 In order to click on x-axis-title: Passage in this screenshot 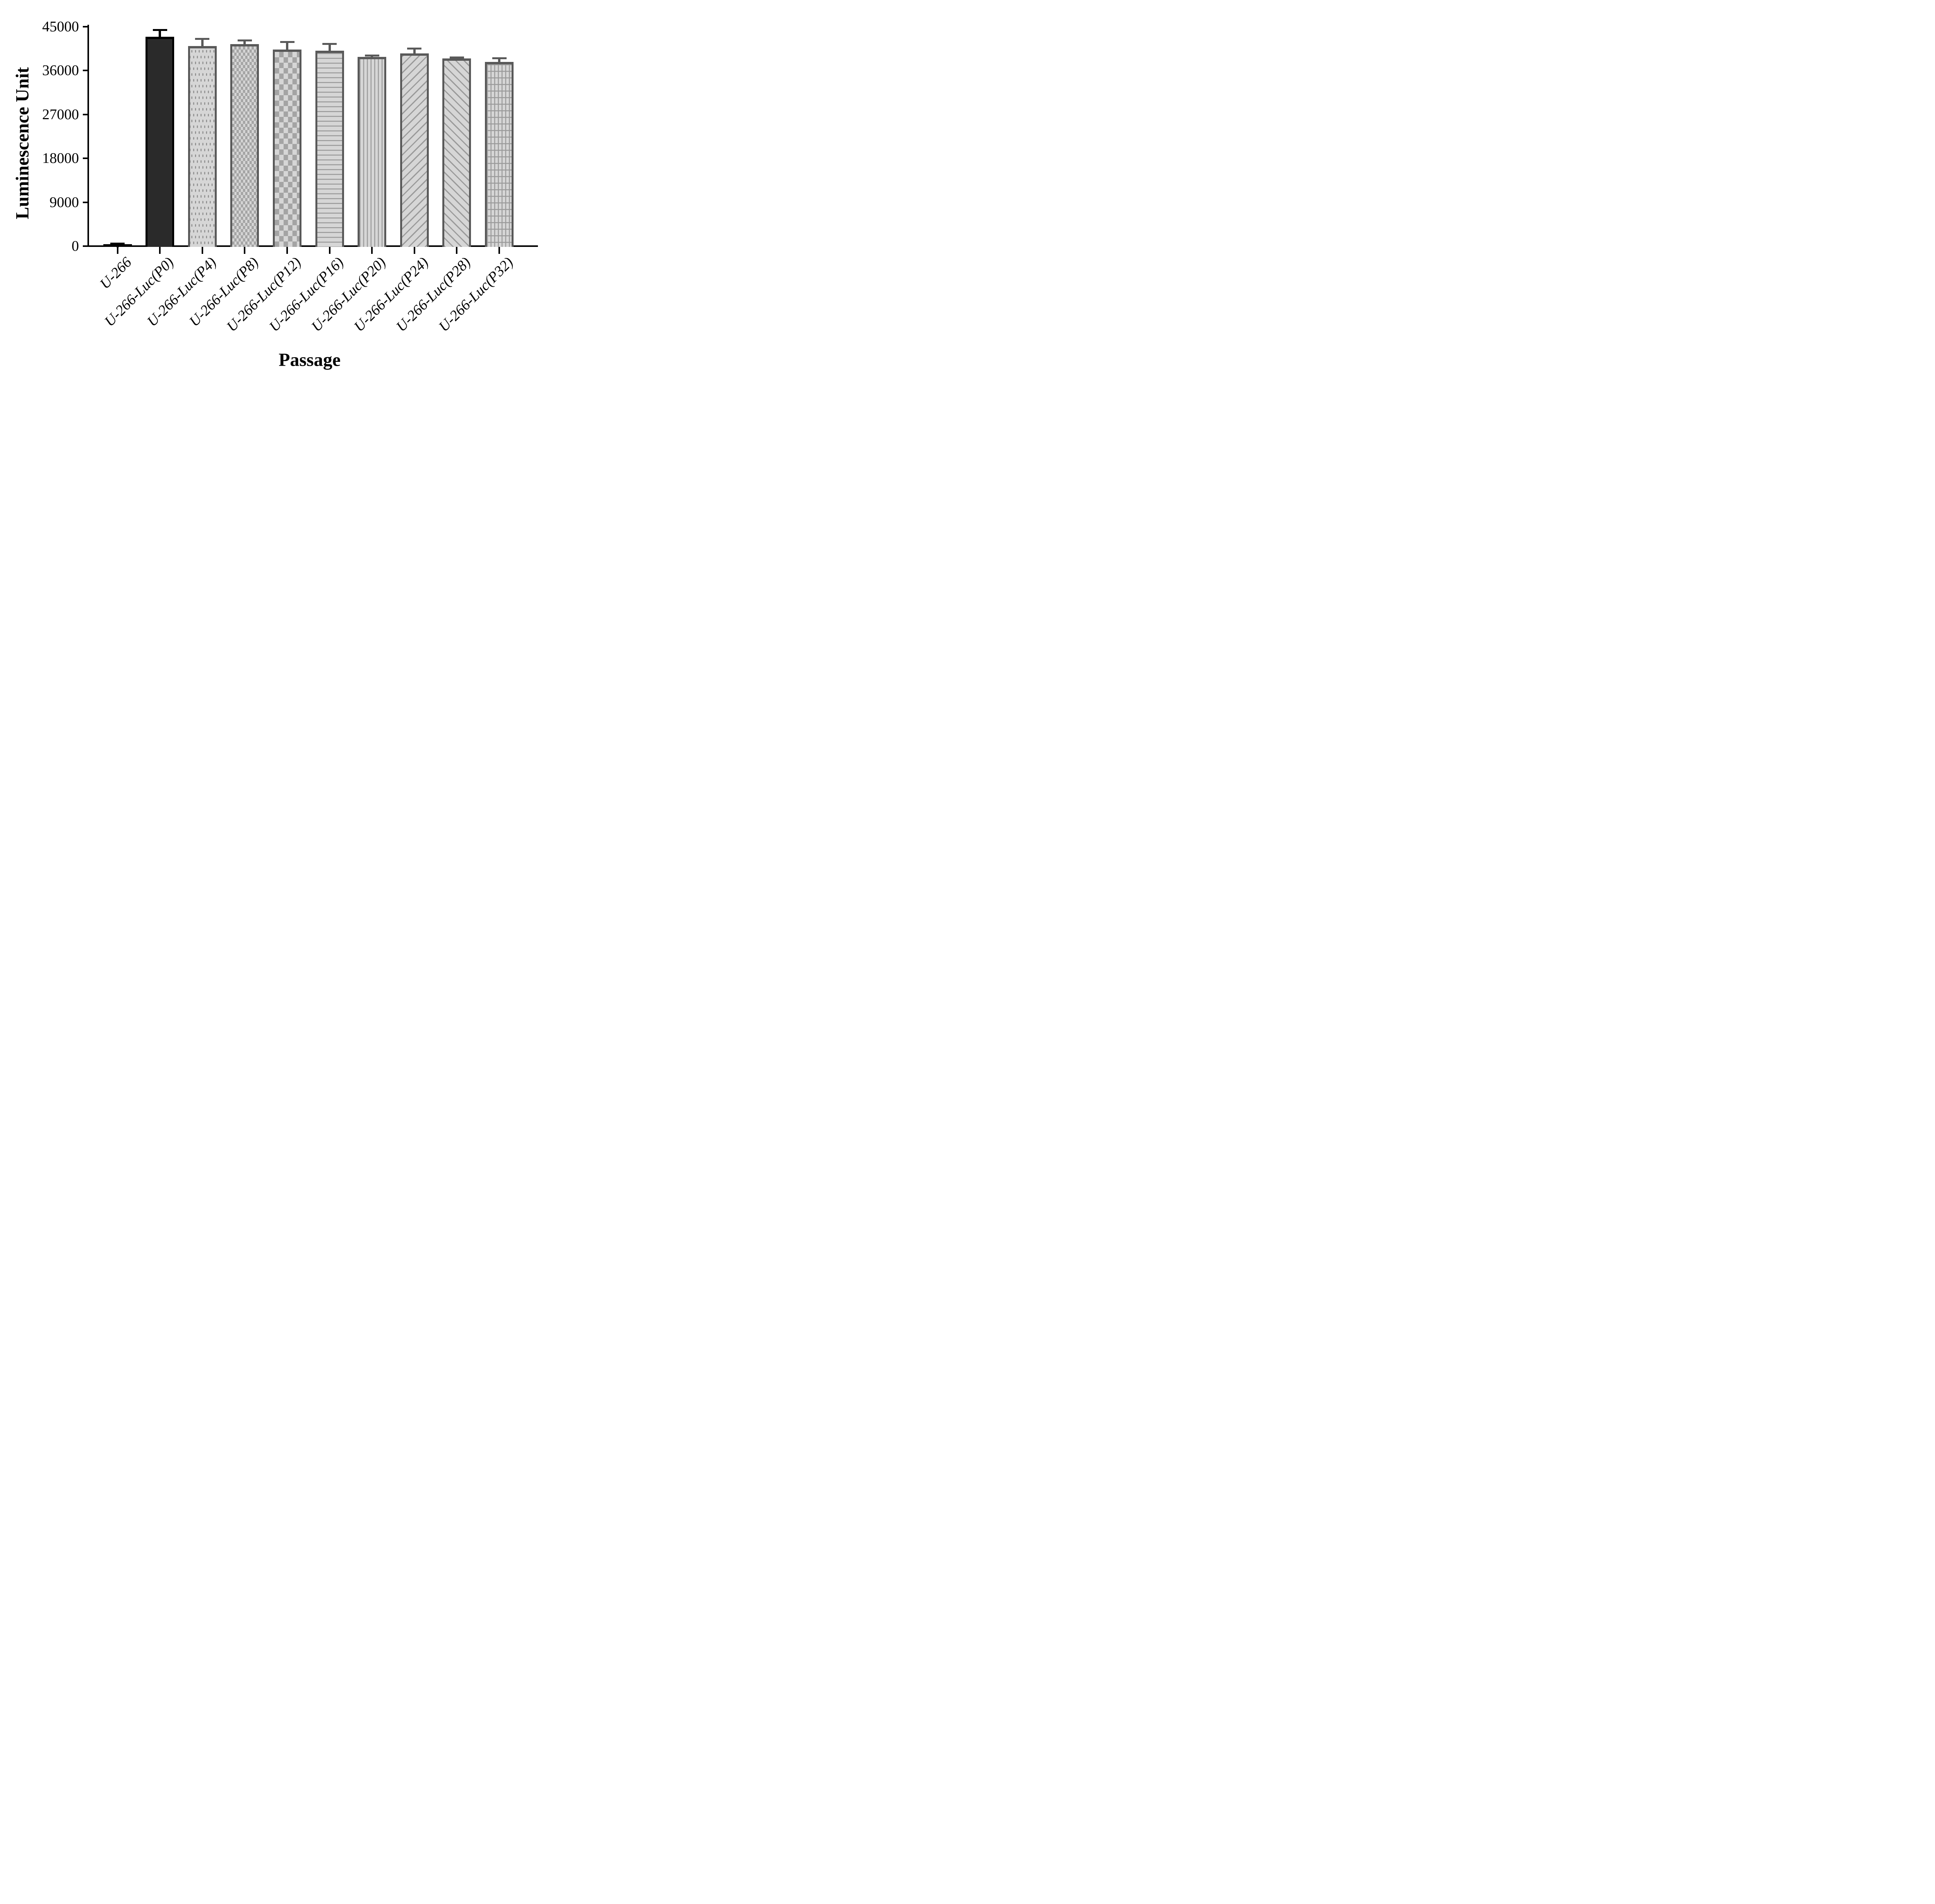, I will do `click(310, 359)`.